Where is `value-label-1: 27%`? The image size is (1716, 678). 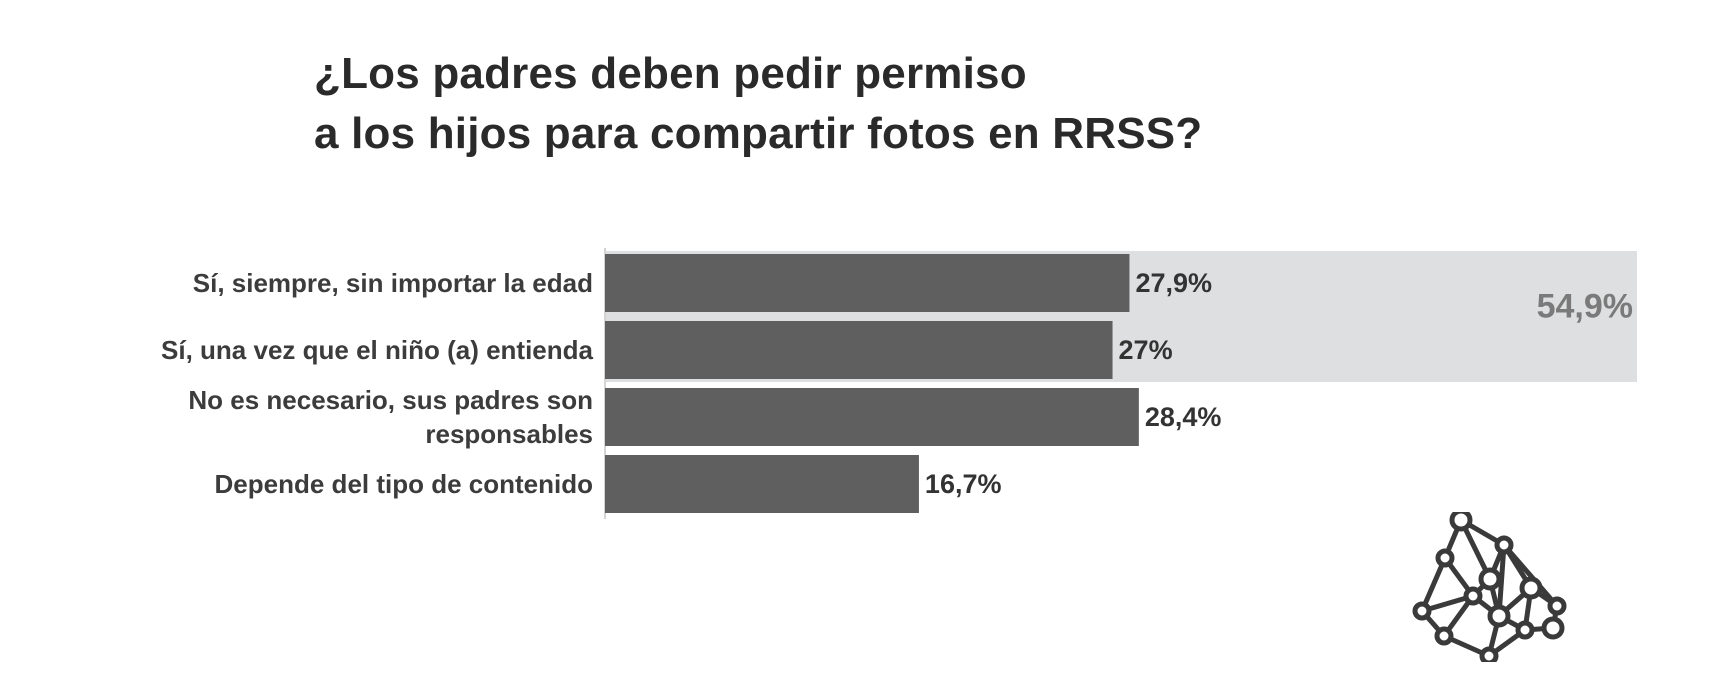 value-label-1: 27% is located at coordinates (1146, 350).